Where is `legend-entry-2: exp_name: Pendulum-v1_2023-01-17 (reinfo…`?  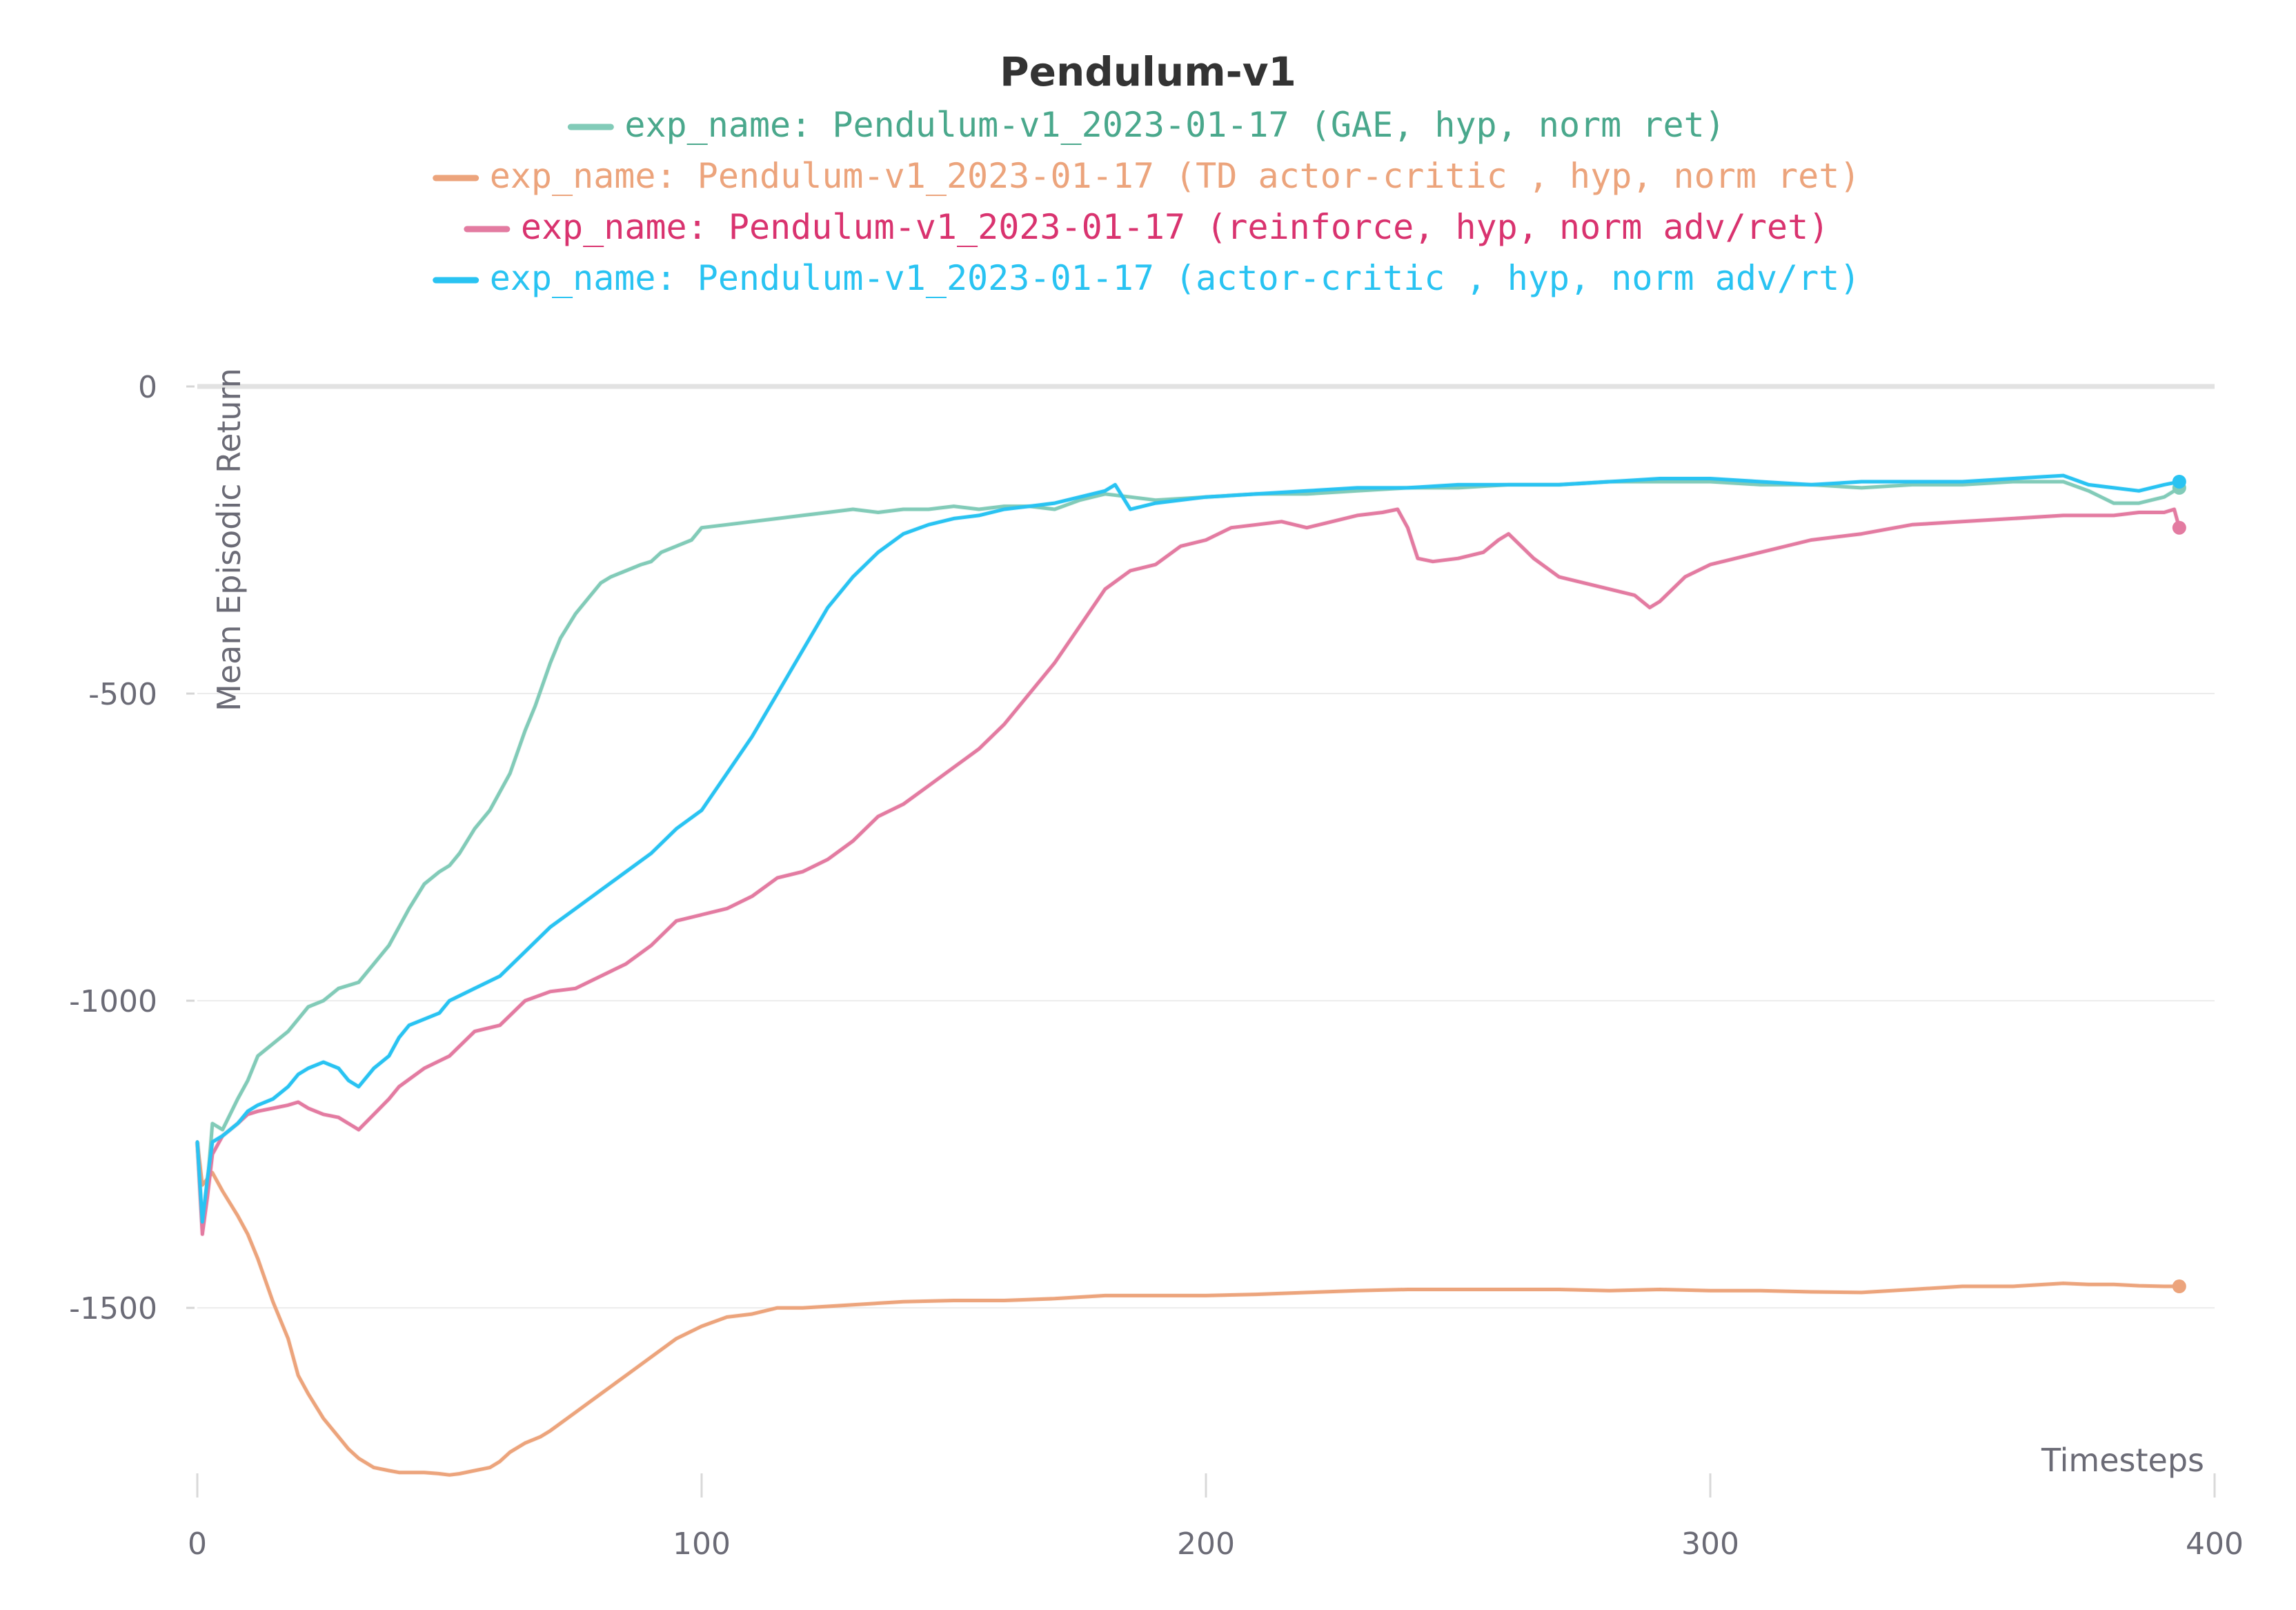 legend-entry-2: exp_name: Pendulum-v1_2023-01-17 (reinfo… is located at coordinates (1175, 227).